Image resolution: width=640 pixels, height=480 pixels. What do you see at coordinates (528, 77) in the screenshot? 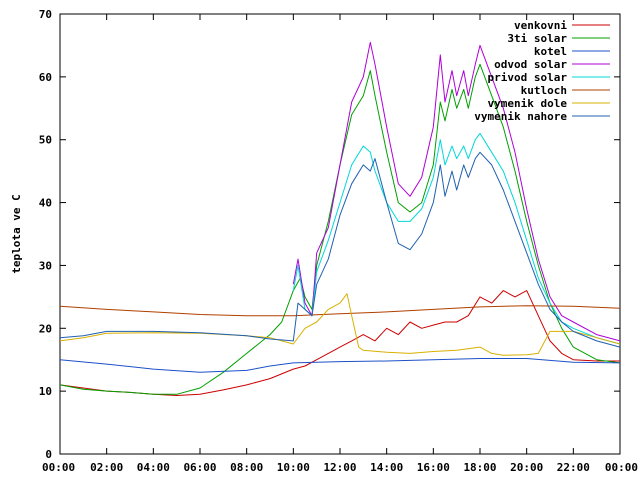
I see `legend-label: privod solar` at bounding box center [528, 77].